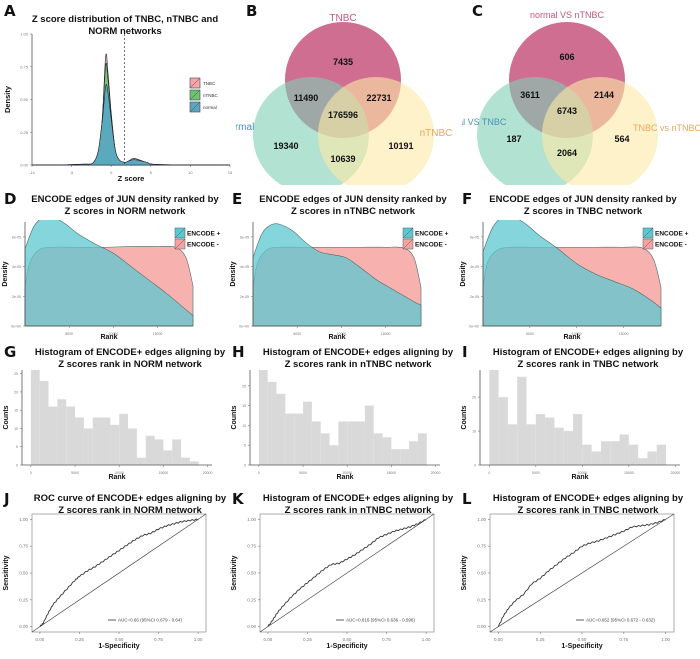  What do you see at coordinates (530, 95) in the screenshot?
I see `venn-region-top-left: 3611` at bounding box center [530, 95].